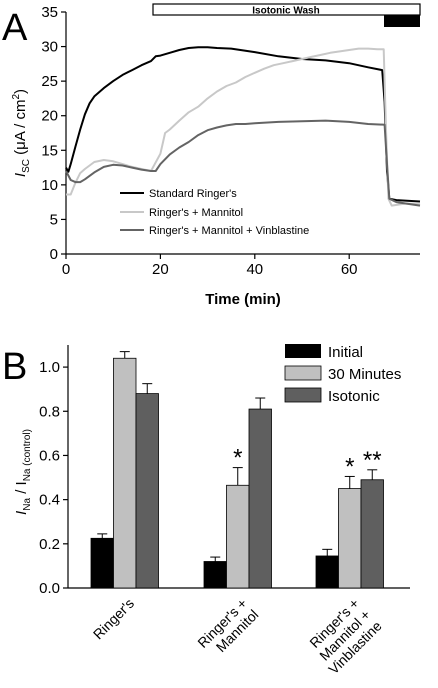 This screenshot has height=688, width=438. What do you see at coordinates (49, 367) in the screenshot?
I see `panel-b-y-tick-label: 1.0` at bounding box center [49, 367].